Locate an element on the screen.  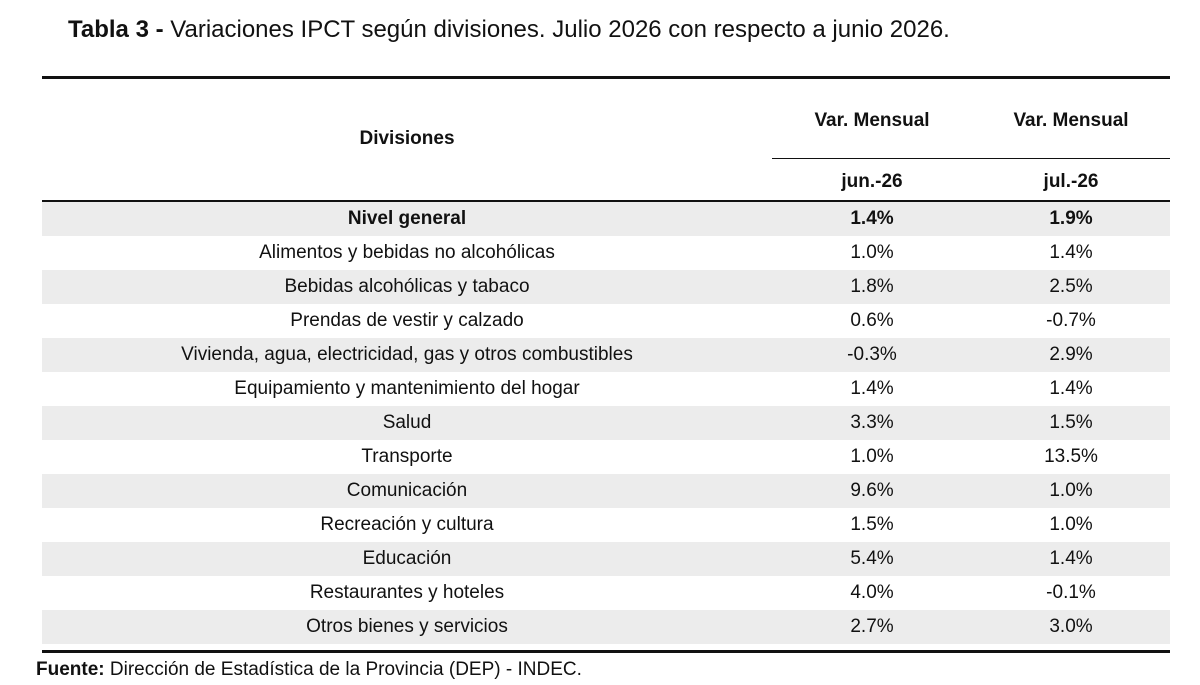
jul-value-cell: 13.5% is located at coordinates (1071, 456).